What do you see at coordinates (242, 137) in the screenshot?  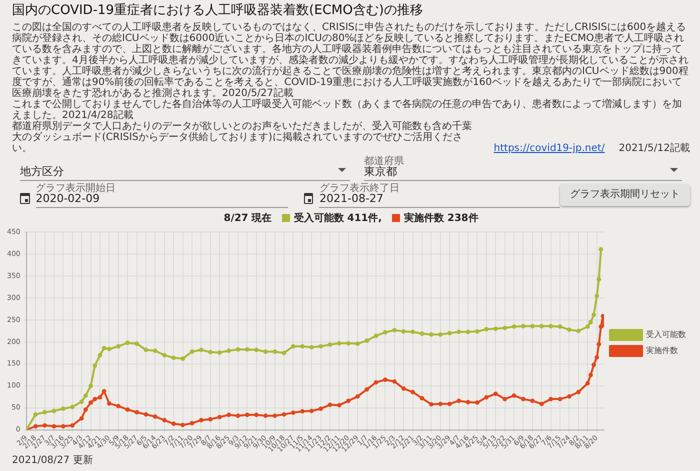 I see `text: 都道府県別データで人口あたりのデータが欲しいとのお声をいただきましたが、受入可能数も含め千葉大のダッシュボード(CRISISからデータ供給しております)に掲載されていますのでぜひご活用ください。` at bounding box center [242, 137].